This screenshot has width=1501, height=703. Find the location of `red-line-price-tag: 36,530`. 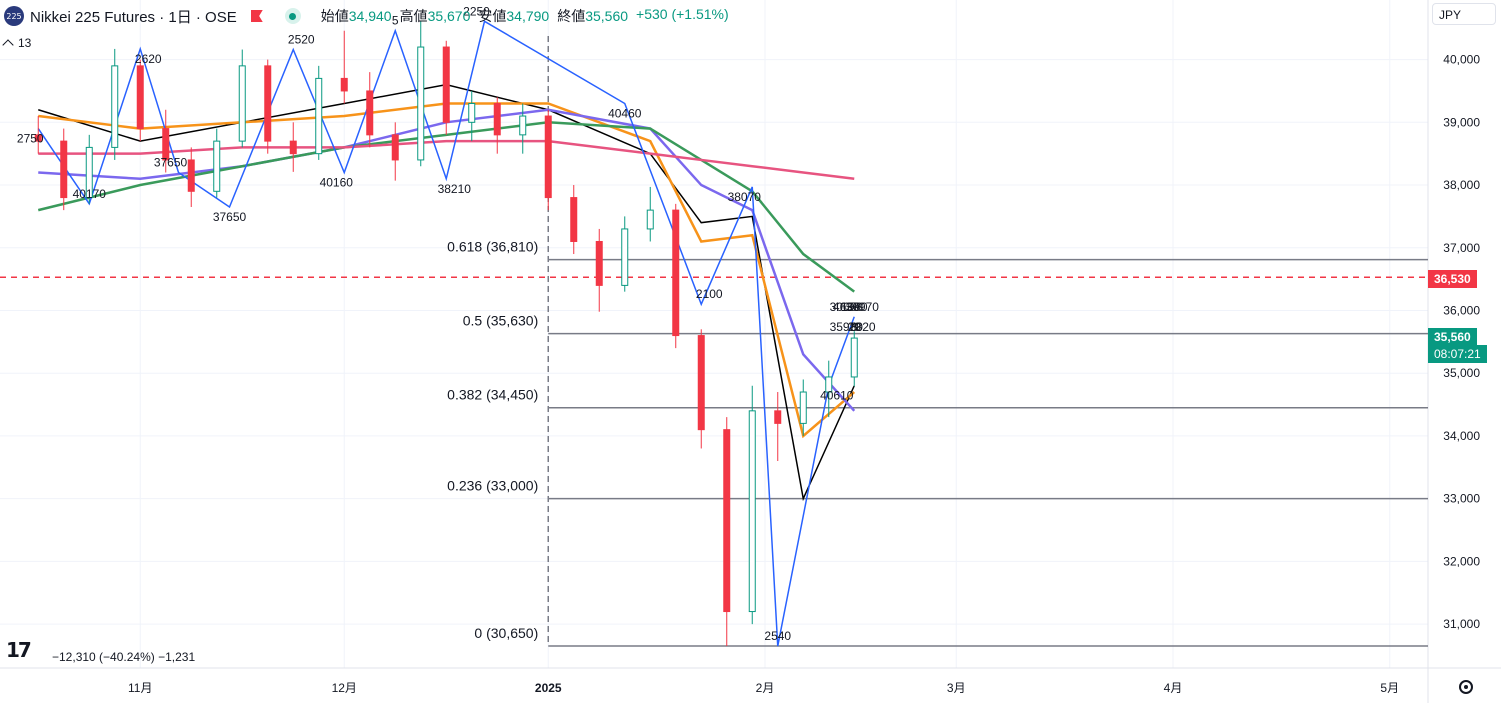

red-line-price-tag: 36,530 is located at coordinates (1452, 279).